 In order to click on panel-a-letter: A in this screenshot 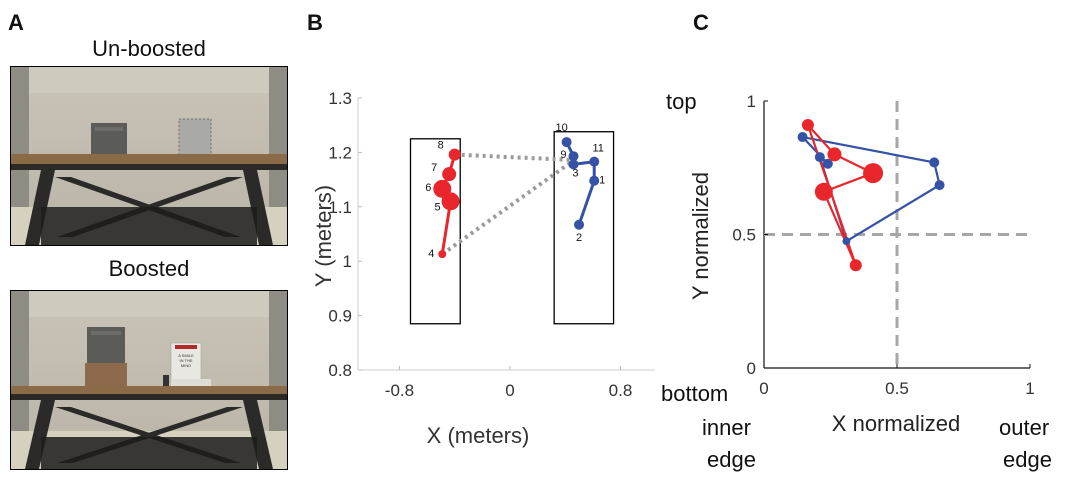, I will do `click(16, 22)`.